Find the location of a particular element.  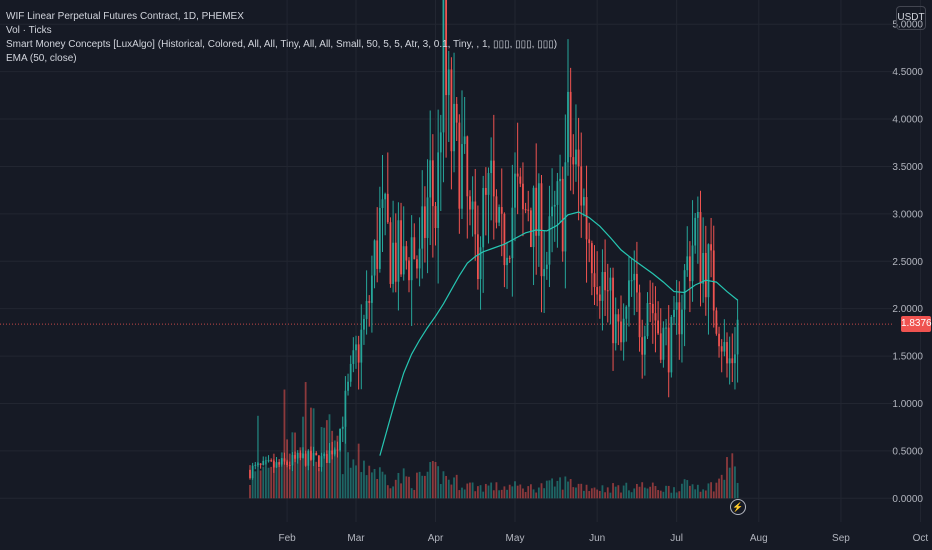

indicator-volume: Vol · Ticks is located at coordinates (29, 30).